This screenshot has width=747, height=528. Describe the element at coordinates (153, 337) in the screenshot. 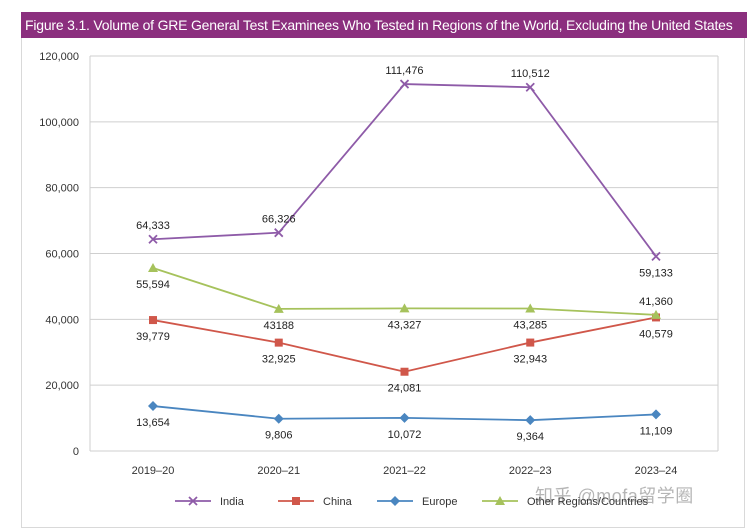

I see `data-label-china: 39,779` at that location.